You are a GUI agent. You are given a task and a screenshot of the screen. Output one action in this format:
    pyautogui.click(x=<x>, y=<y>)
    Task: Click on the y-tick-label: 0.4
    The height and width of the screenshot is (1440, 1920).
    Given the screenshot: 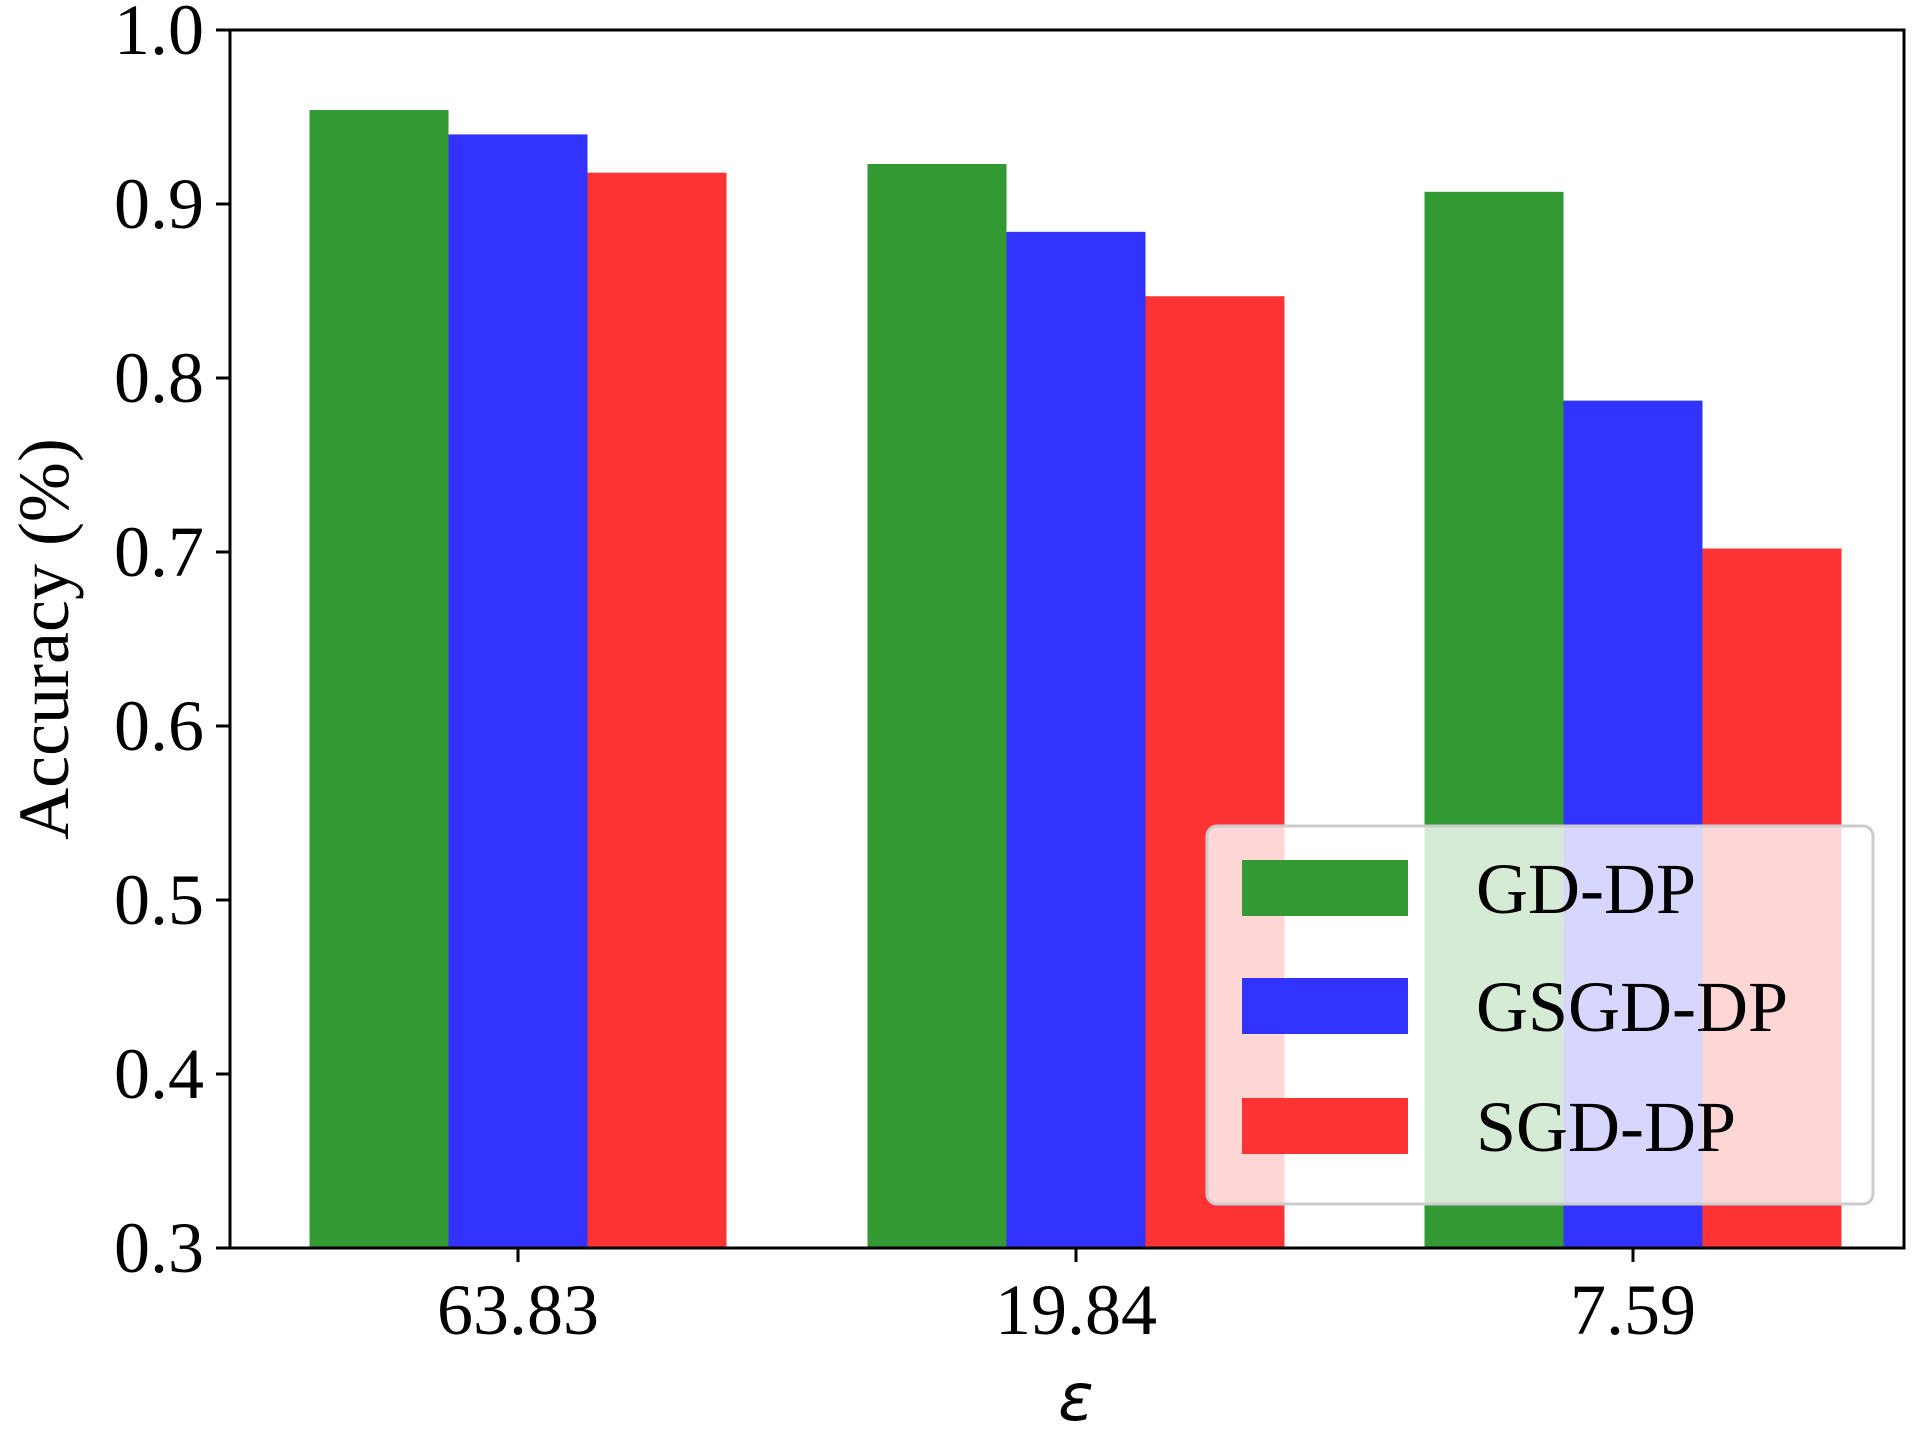 What is the action you would take?
    pyautogui.click(x=159, y=1074)
    